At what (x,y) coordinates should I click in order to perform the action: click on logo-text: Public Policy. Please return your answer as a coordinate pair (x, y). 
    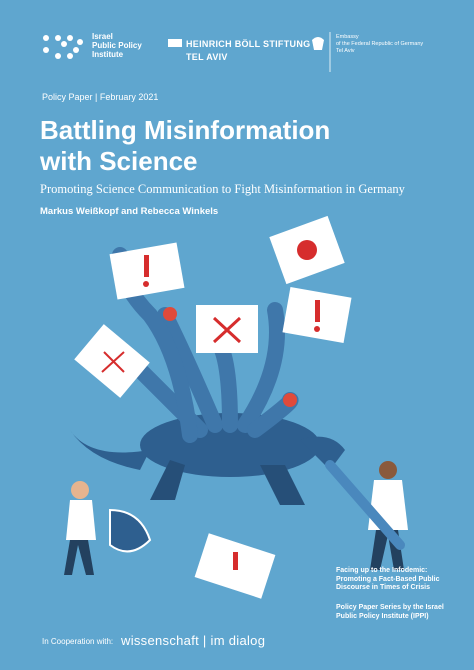
    Looking at the image, I should click on (117, 45).